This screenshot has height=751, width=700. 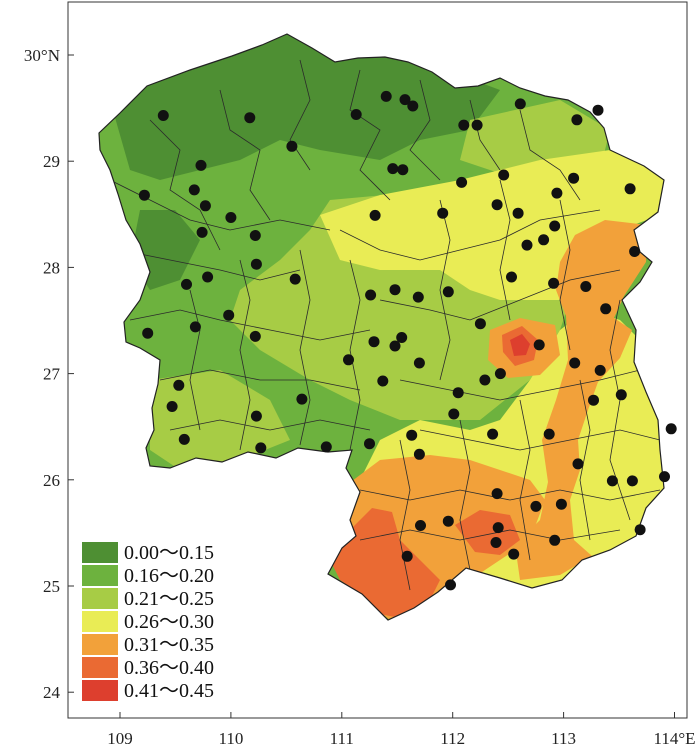 I want to click on y-tick-label: 29, so click(x=51, y=161).